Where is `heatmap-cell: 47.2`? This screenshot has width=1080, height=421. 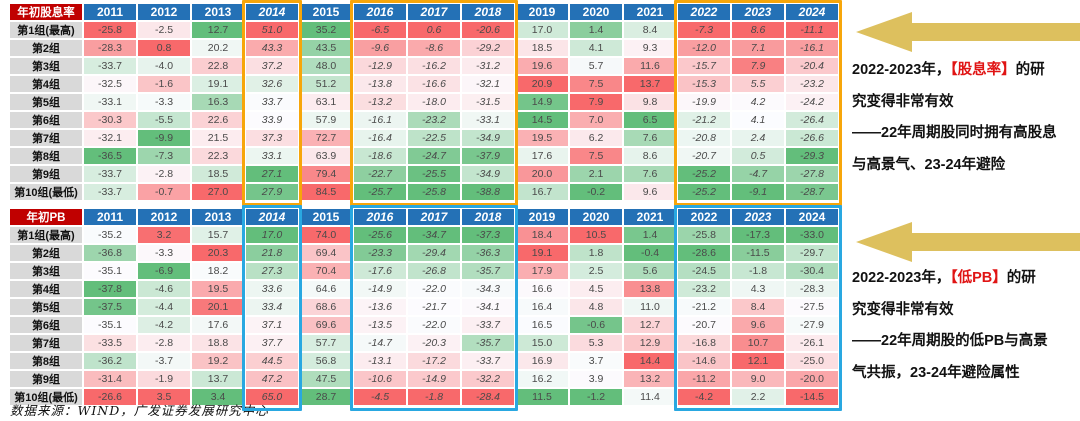 heatmap-cell: 47.2 is located at coordinates (272, 379).